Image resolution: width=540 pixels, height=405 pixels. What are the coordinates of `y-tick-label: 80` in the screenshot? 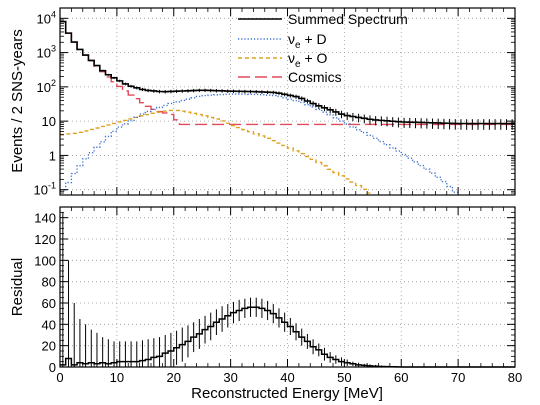 It's located at (49, 282).